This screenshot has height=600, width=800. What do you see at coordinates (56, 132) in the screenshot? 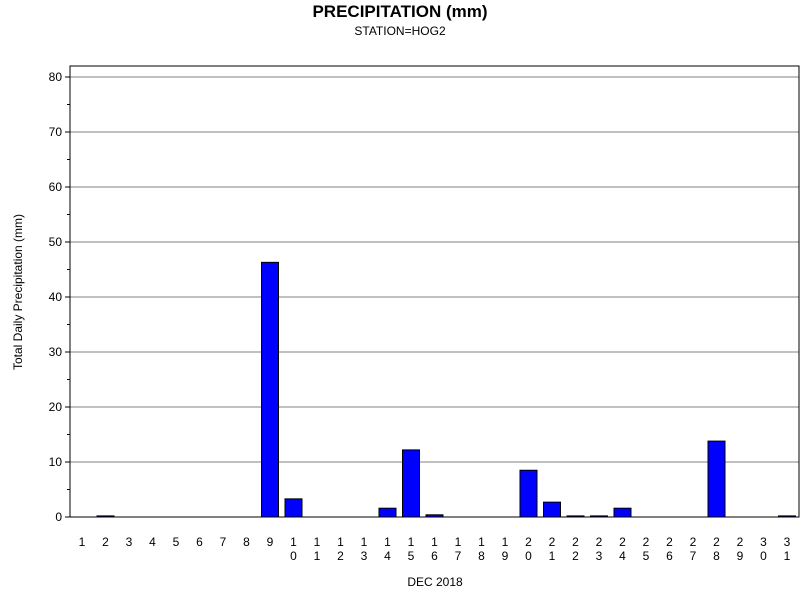
I see `y-tick-label: 70` at bounding box center [56, 132].